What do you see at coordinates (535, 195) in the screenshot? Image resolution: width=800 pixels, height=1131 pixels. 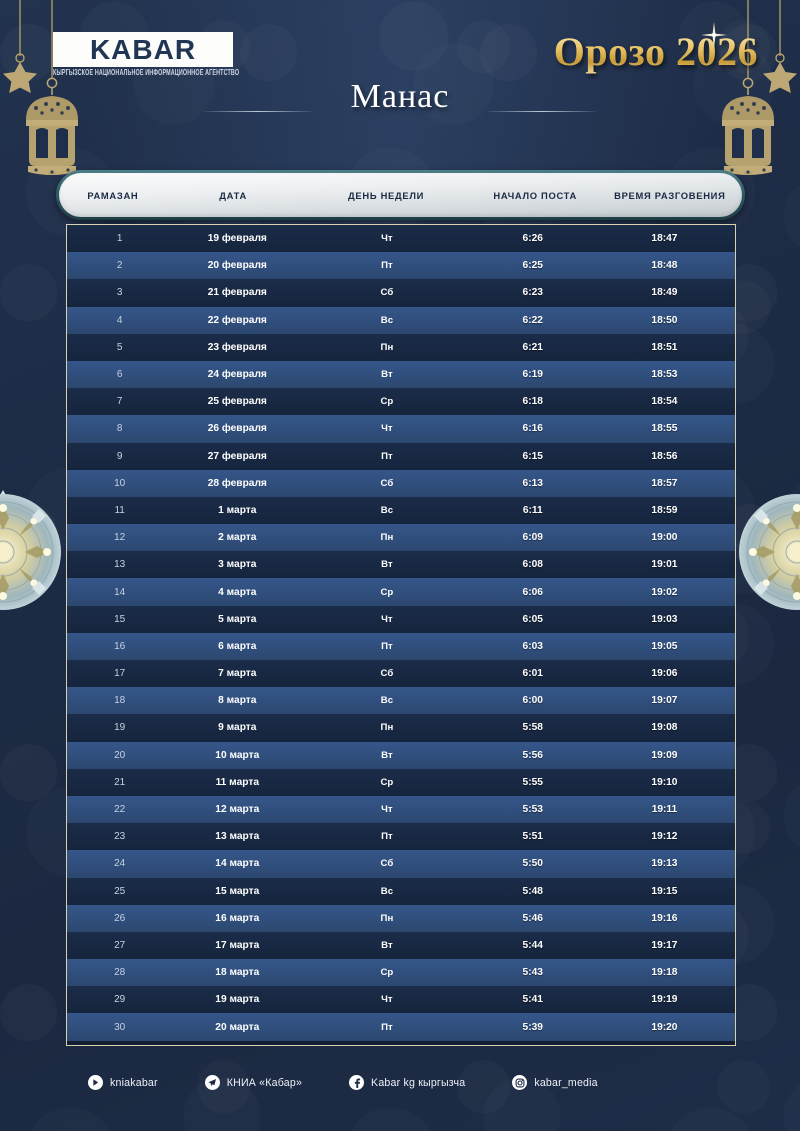 I see `column-header-fast-start: НАЧАЛО ПОСТА` at bounding box center [535, 195].